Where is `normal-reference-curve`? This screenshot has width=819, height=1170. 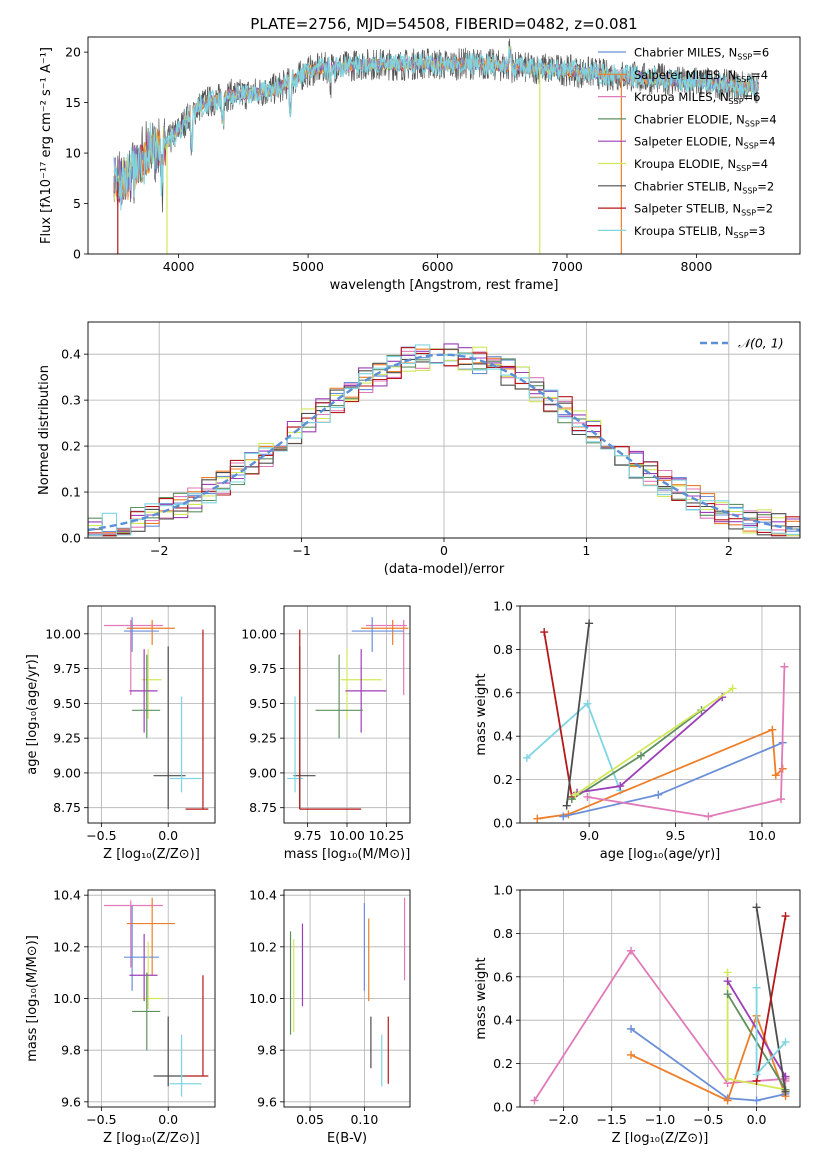 normal-reference-curve is located at coordinates (444, 442).